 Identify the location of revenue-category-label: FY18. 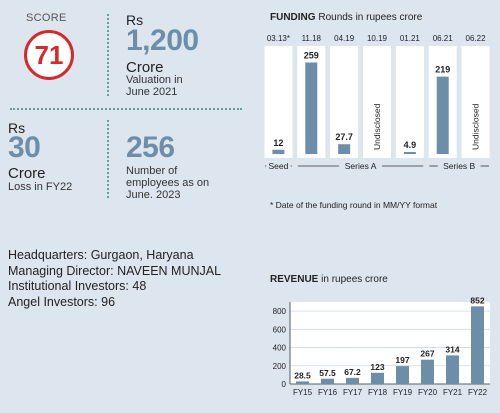
(378, 392).